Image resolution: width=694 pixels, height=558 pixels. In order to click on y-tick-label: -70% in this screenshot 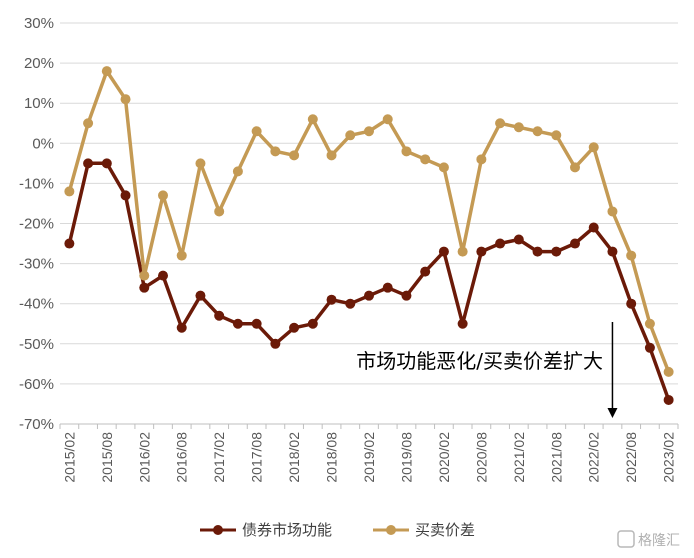, I will do `click(36, 424)`.